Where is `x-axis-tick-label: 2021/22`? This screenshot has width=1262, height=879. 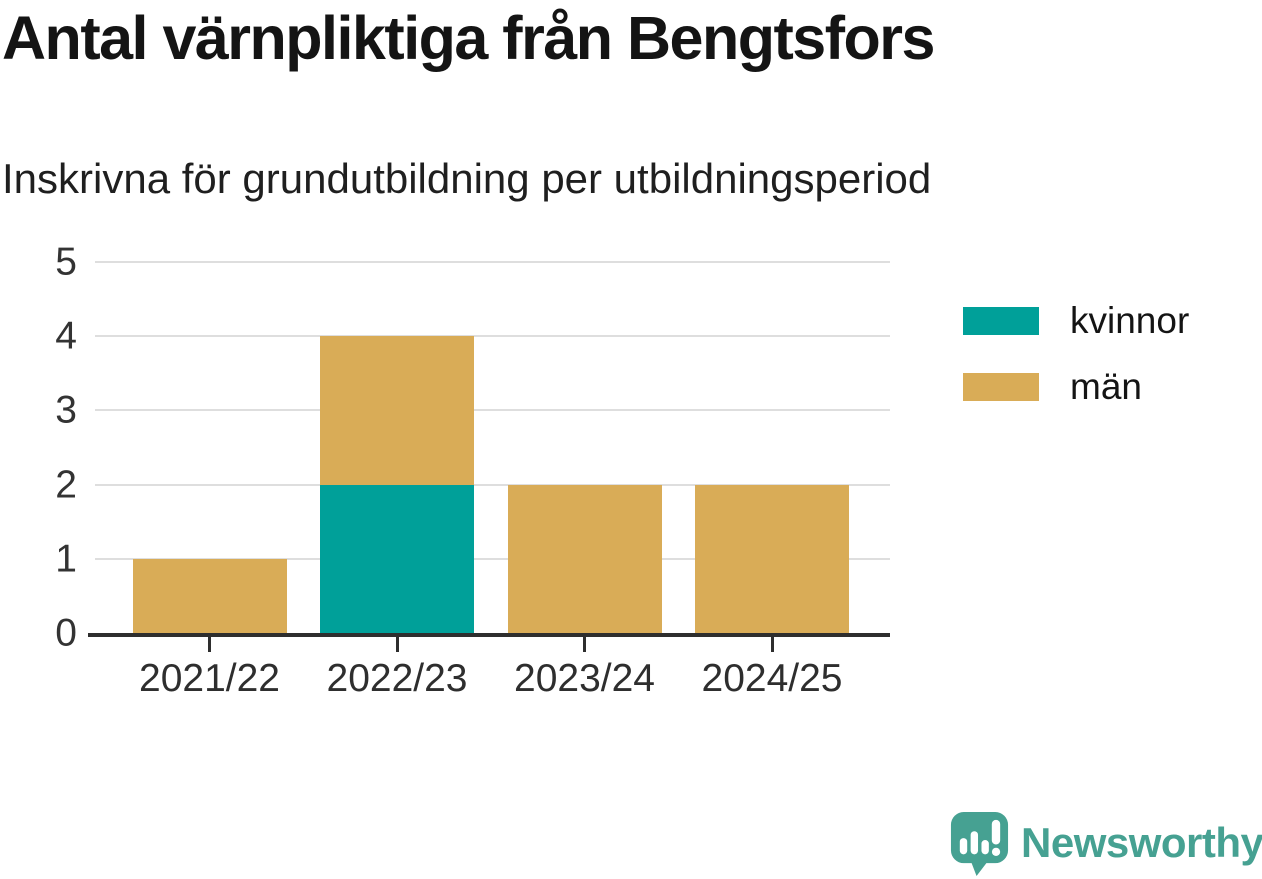 x-axis-tick-label: 2021/22 is located at coordinates (209, 678).